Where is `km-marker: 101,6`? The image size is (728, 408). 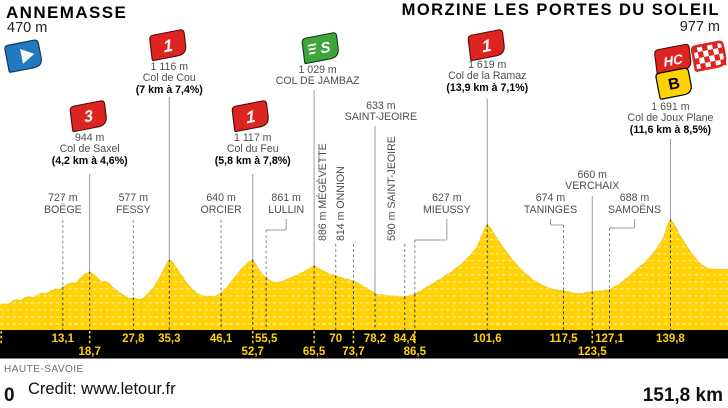 km-marker: 101,6 is located at coordinates (487, 338).